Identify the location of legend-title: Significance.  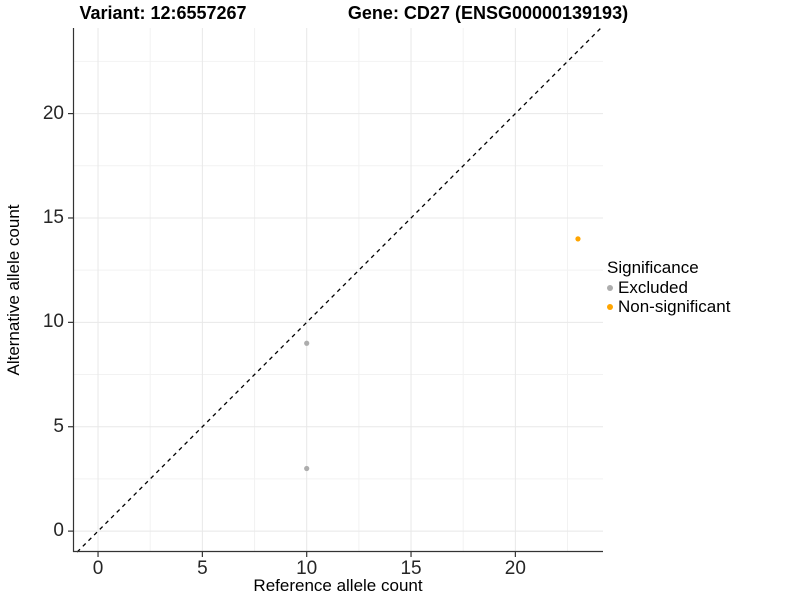
(653, 267).